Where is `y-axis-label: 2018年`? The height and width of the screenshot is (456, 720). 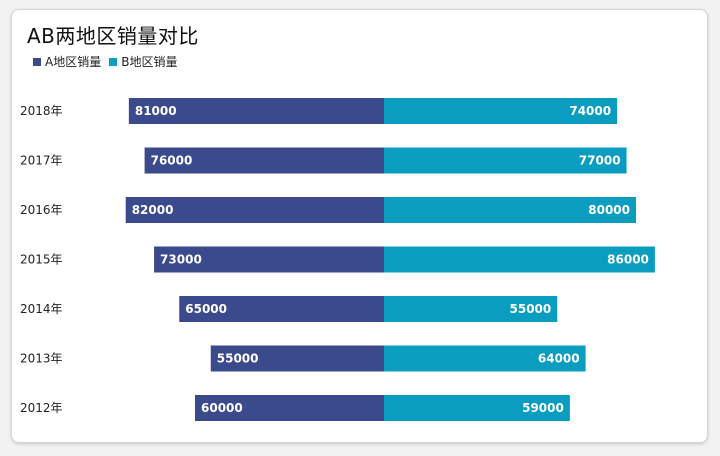
y-axis-label: 2018年 is located at coordinates (41, 111).